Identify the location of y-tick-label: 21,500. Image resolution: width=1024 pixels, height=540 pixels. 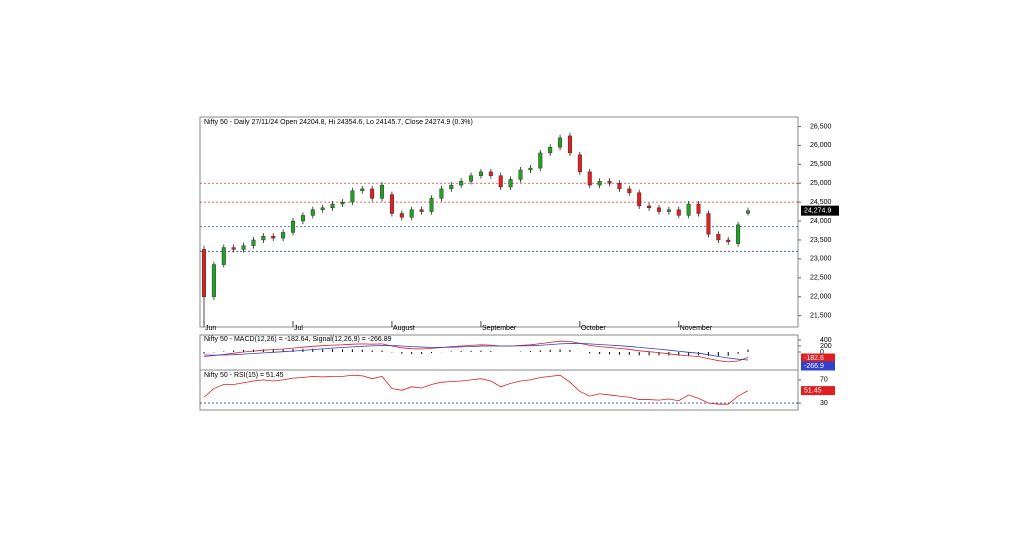
(821, 315).